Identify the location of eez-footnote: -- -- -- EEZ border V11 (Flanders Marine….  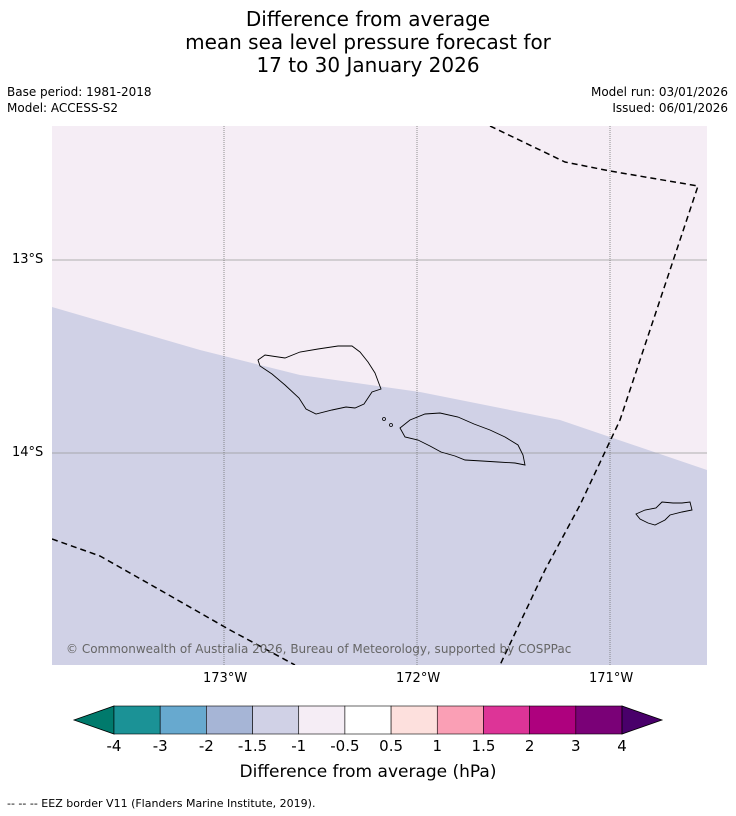
(161, 803).